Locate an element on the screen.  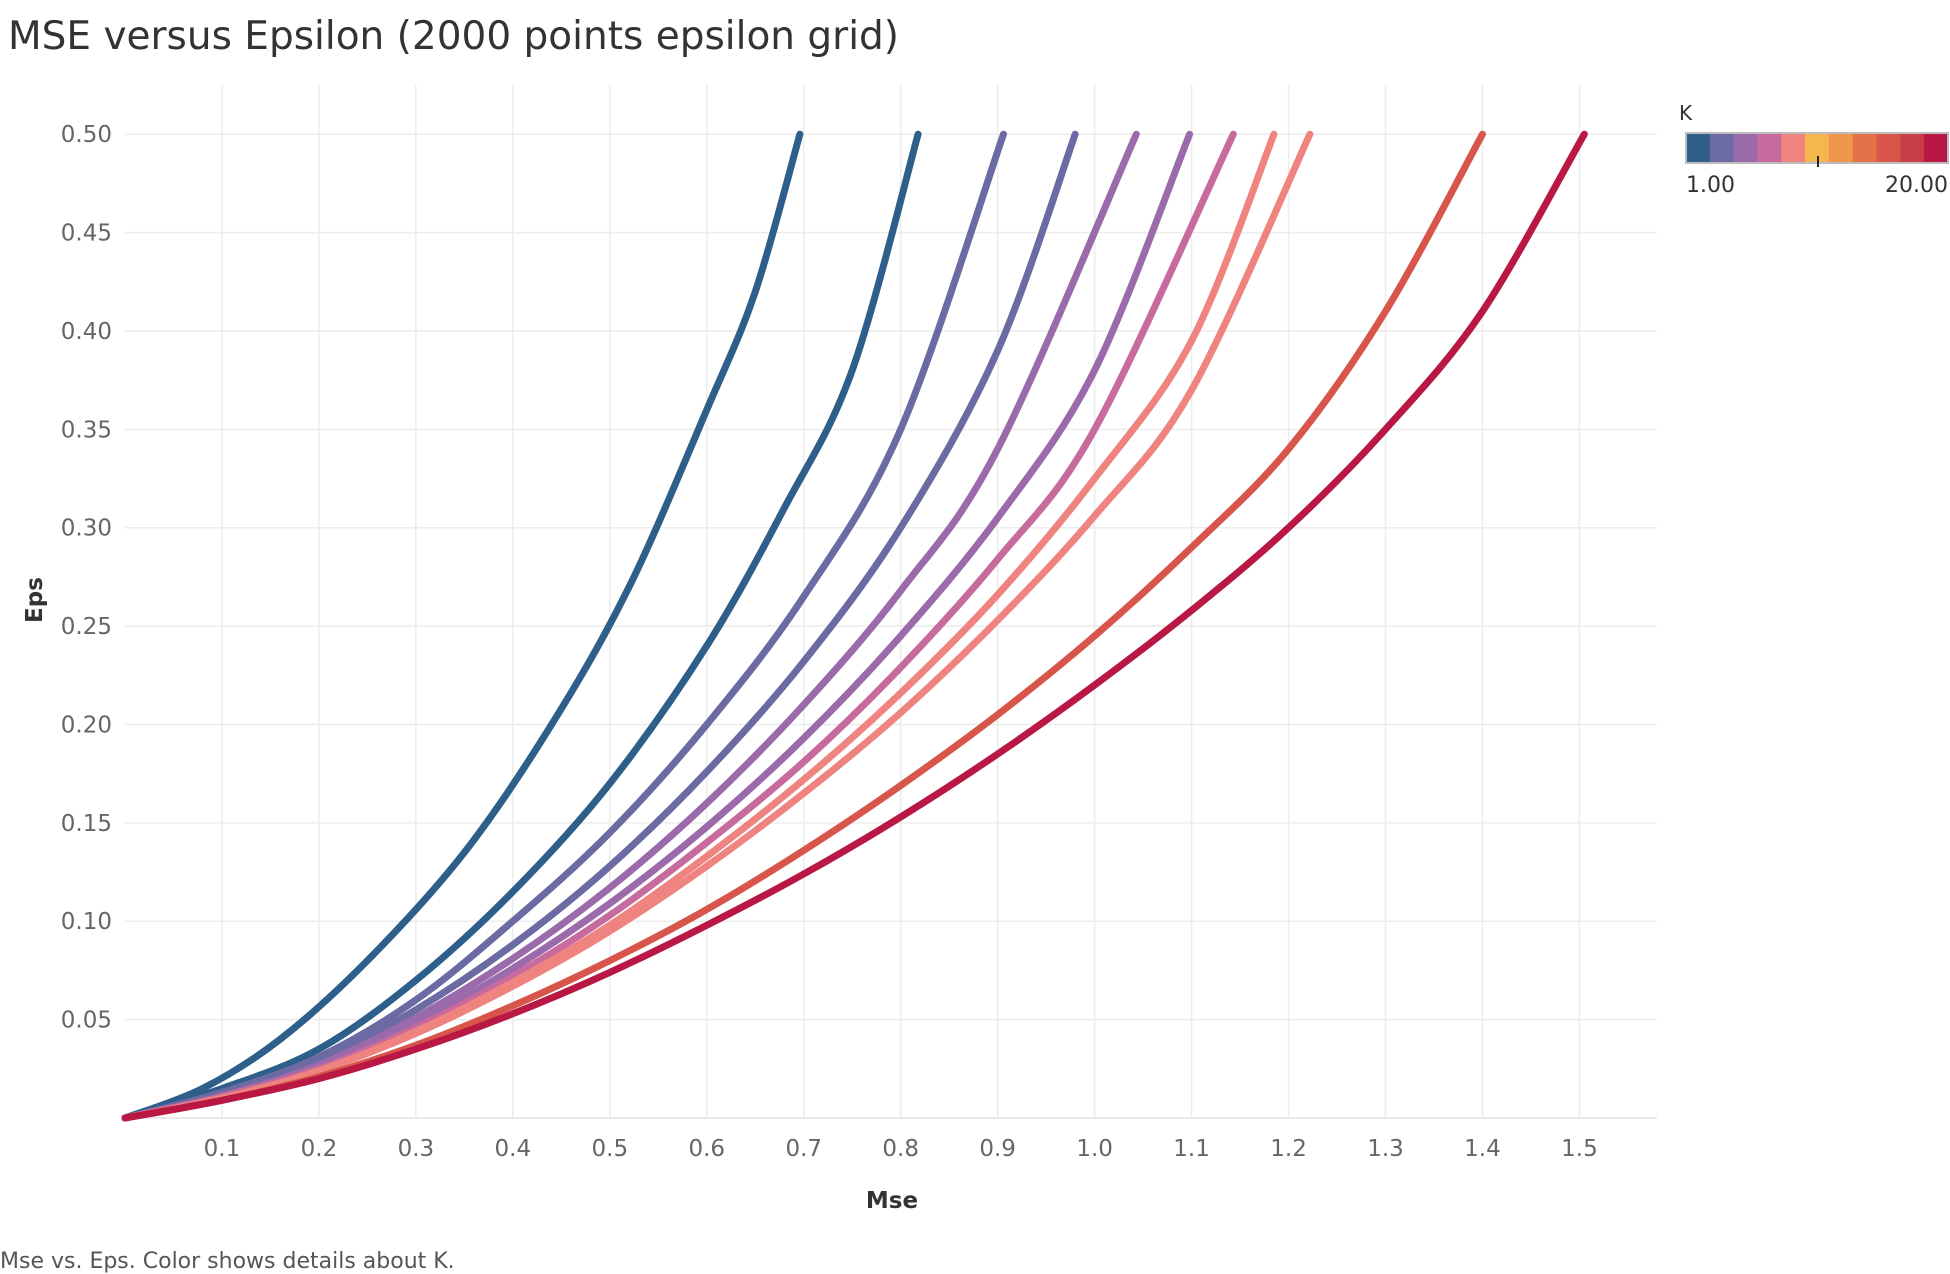
color-legend: K 1.00 20.00 is located at coordinates (1814, 149).